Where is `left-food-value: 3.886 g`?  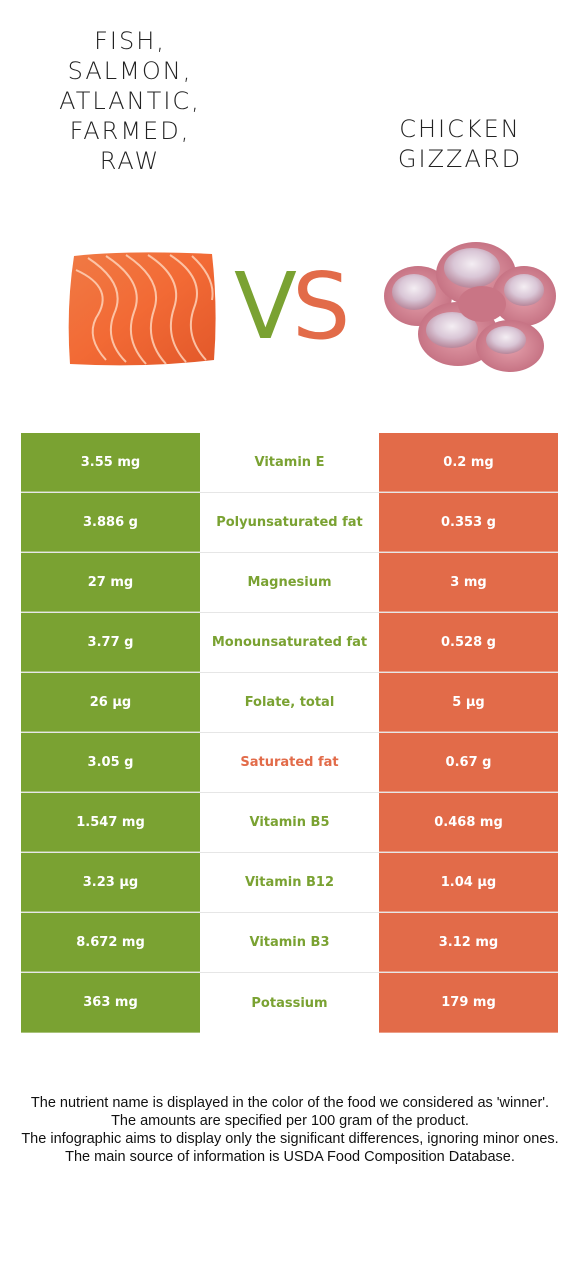
left-food-value: 3.886 g is located at coordinates (110, 522).